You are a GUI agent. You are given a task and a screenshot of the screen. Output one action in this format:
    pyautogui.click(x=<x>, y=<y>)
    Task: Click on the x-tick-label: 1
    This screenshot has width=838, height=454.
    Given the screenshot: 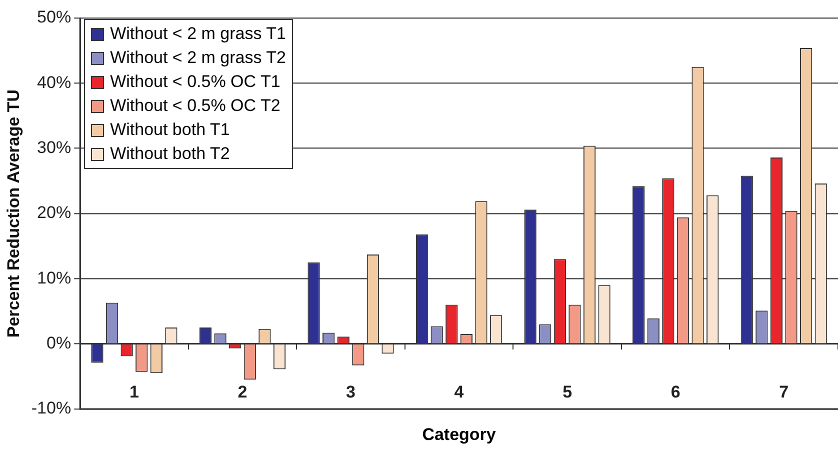 What is the action you would take?
    pyautogui.click(x=134, y=392)
    